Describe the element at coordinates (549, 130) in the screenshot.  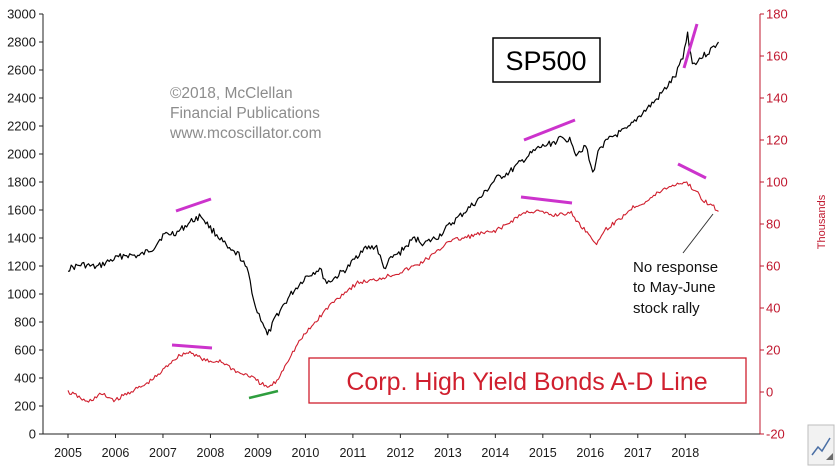
I see `trend-line-sp-2014` at that location.